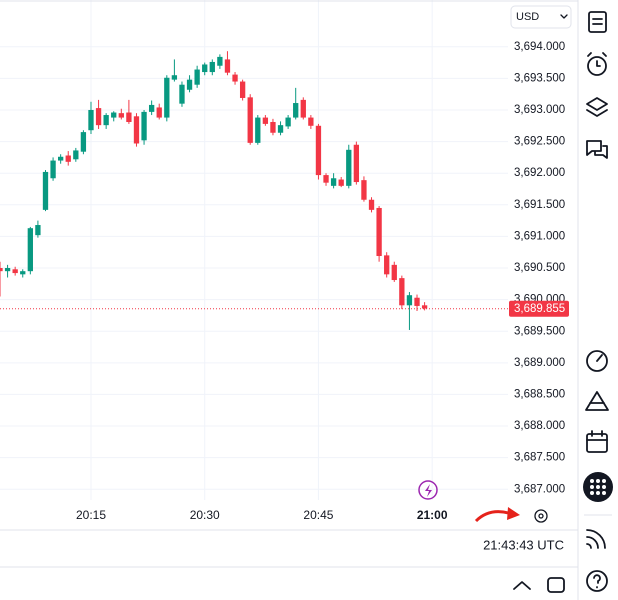 This screenshot has height=600, width=618. Describe the element at coordinates (597, 149) in the screenshot. I see `chat-icon` at that location.